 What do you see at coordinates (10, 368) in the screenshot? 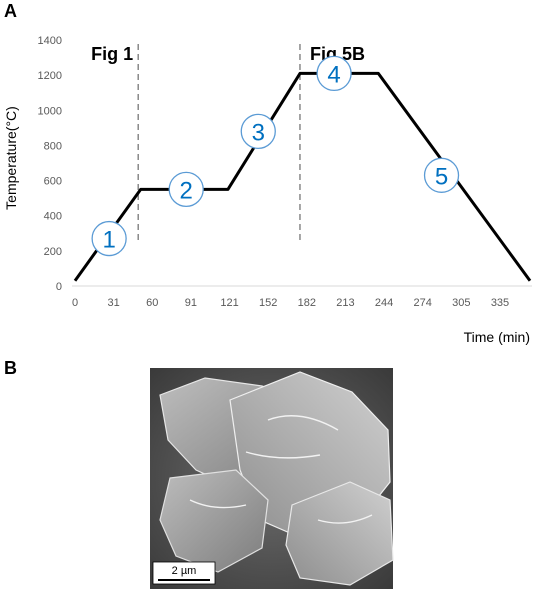
I see `panel-label-b: B` at bounding box center [10, 368].